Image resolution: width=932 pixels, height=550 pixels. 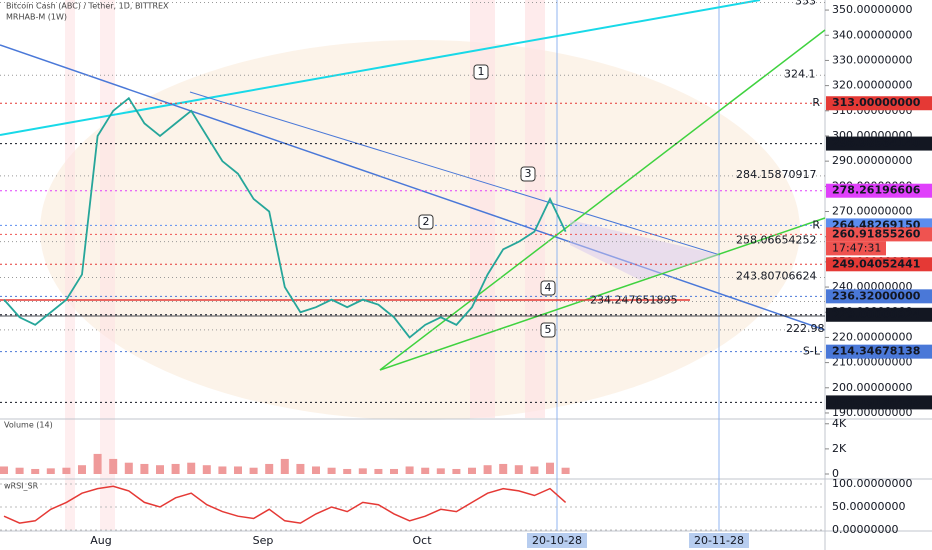 I want to click on x-tick-label: Sep, so click(x=263, y=540).